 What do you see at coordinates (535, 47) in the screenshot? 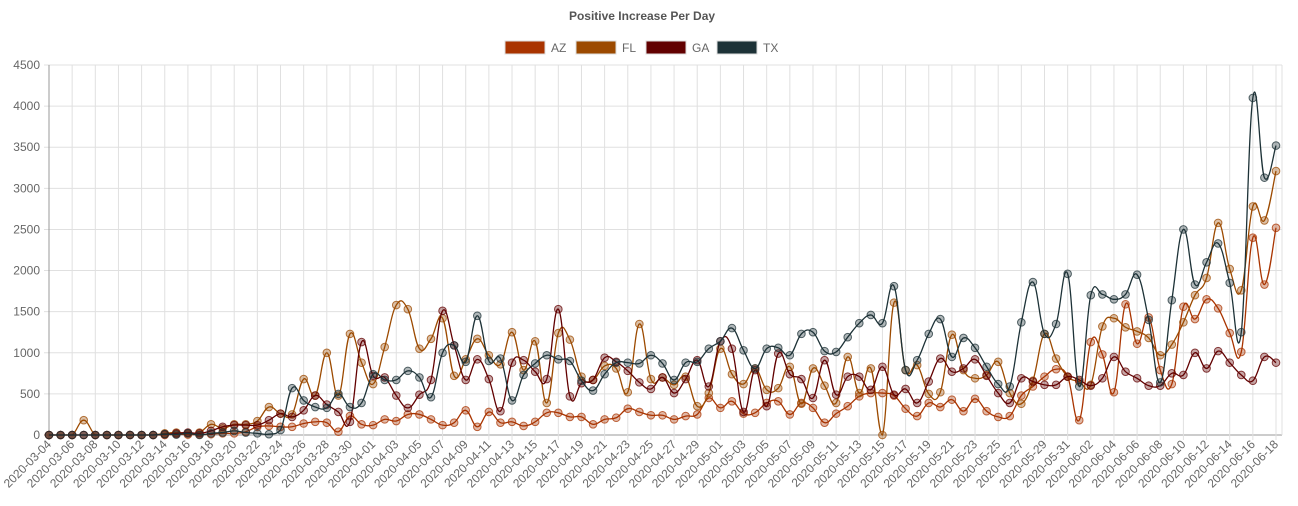
I see `legend-item-az: AZ` at bounding box center [535, 47].